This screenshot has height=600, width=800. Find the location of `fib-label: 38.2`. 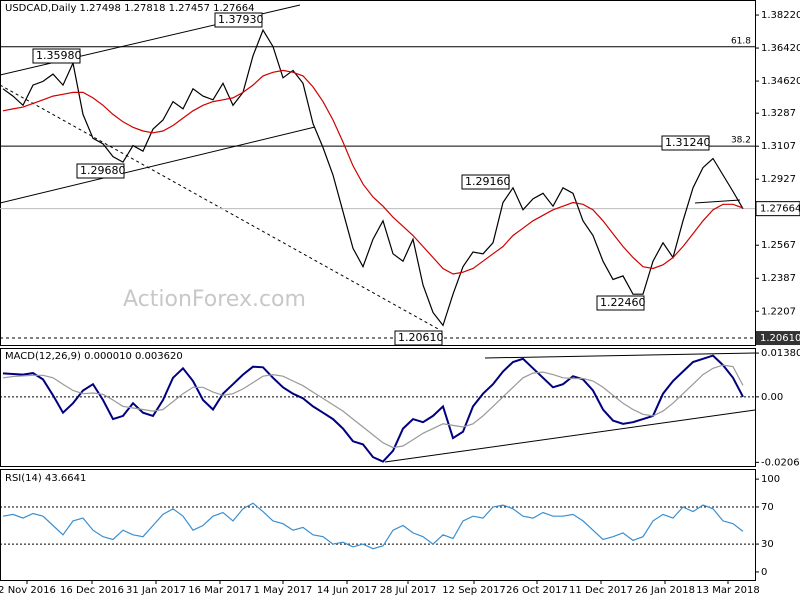

fib-label: 38.2 is located at coordinates (741, 141).